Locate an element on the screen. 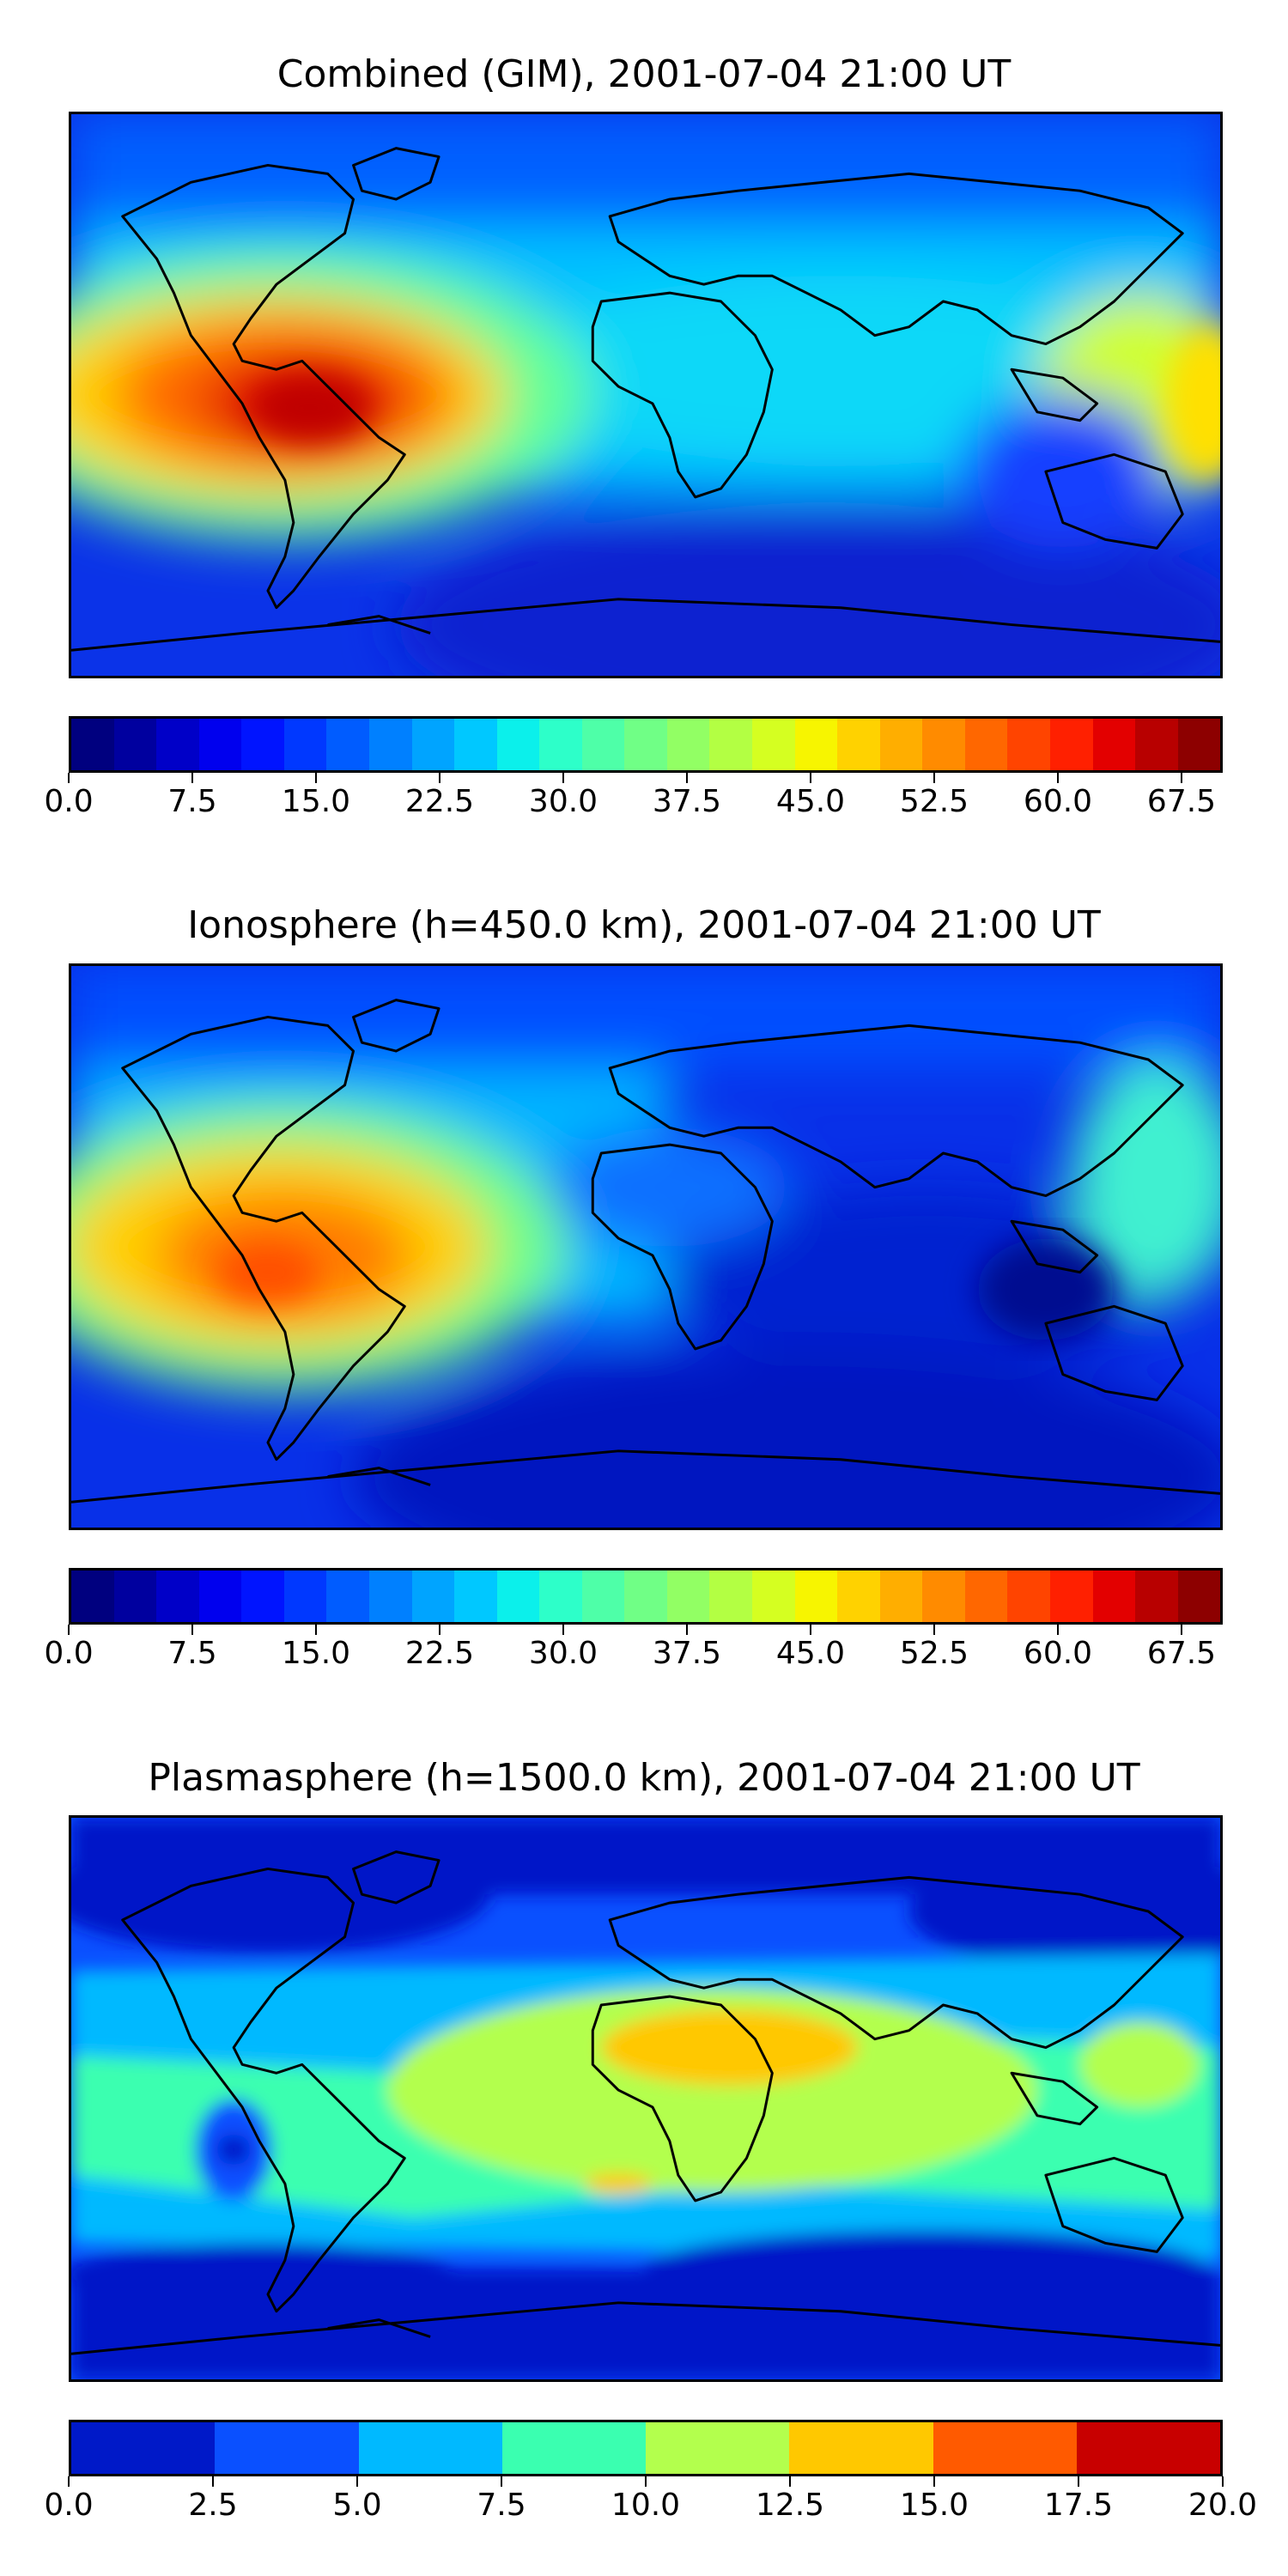 Image resolution: width=1288 pixels, height=2576 pixels. colorbar-plasmasphere is located at coordinates (646, 2448).